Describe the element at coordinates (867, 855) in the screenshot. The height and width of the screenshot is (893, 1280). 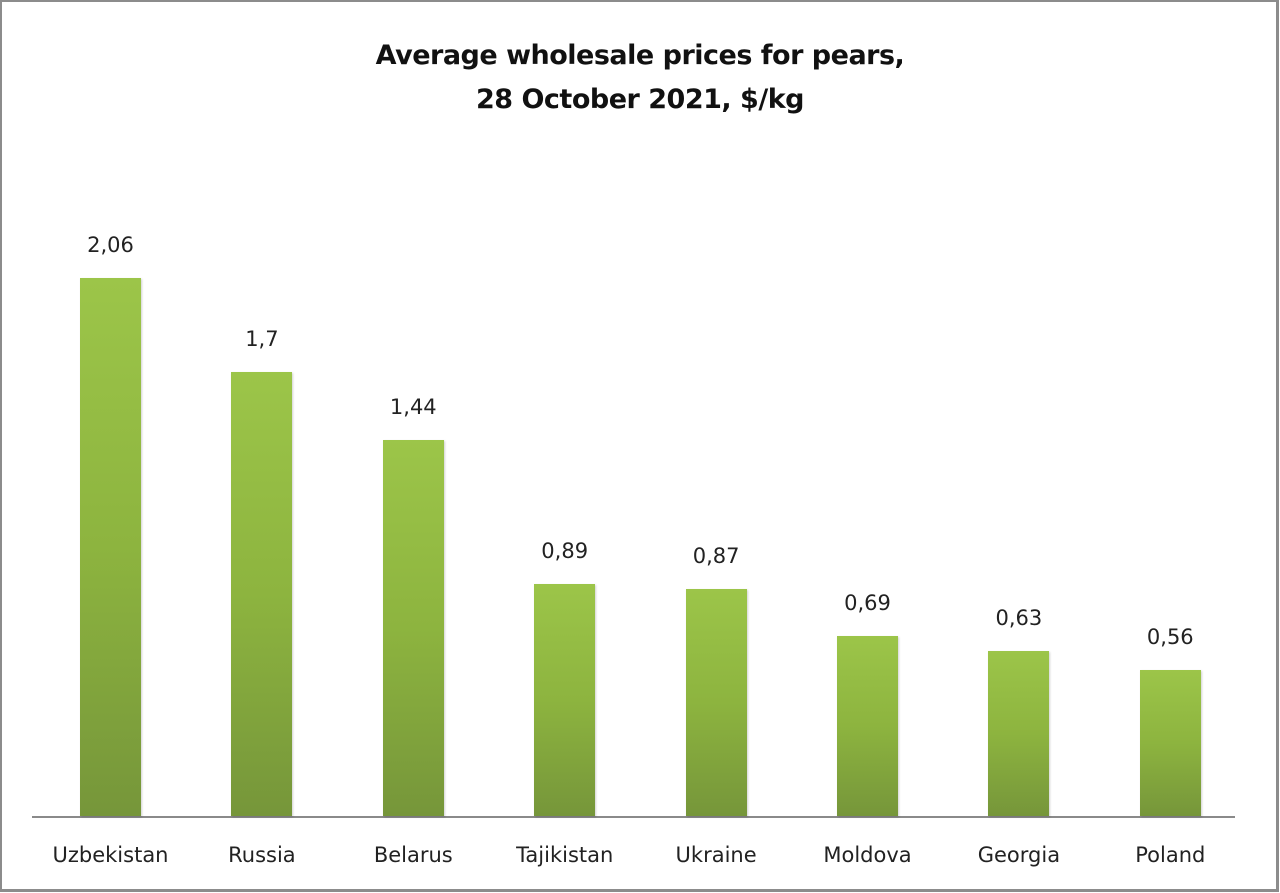
I see `x-tick-label: Moldova` at that location.